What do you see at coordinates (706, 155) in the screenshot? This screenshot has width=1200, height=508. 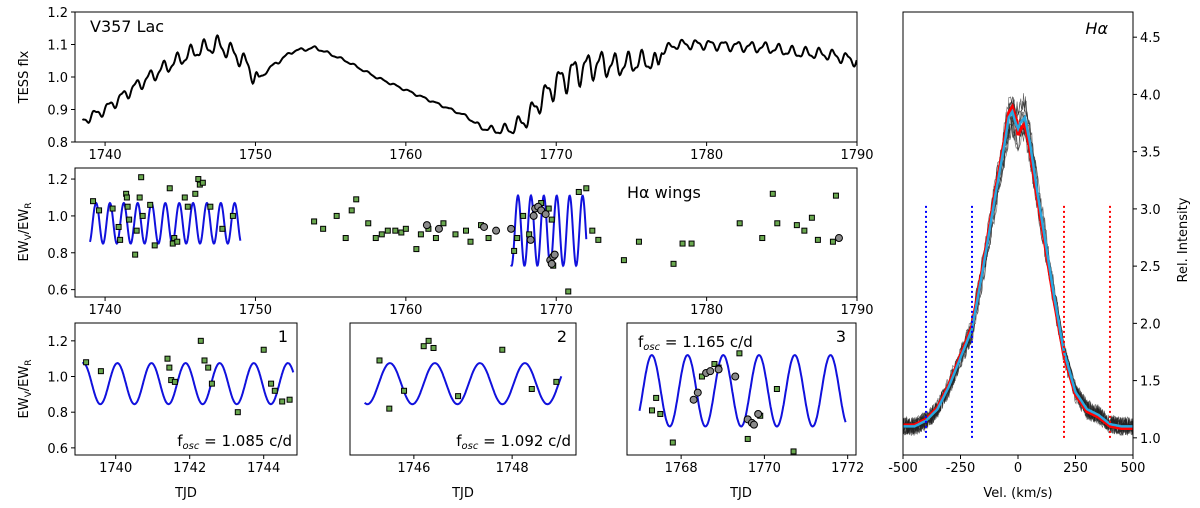 I see `x-tick-label: 1780` at bounding box center [706, 155].